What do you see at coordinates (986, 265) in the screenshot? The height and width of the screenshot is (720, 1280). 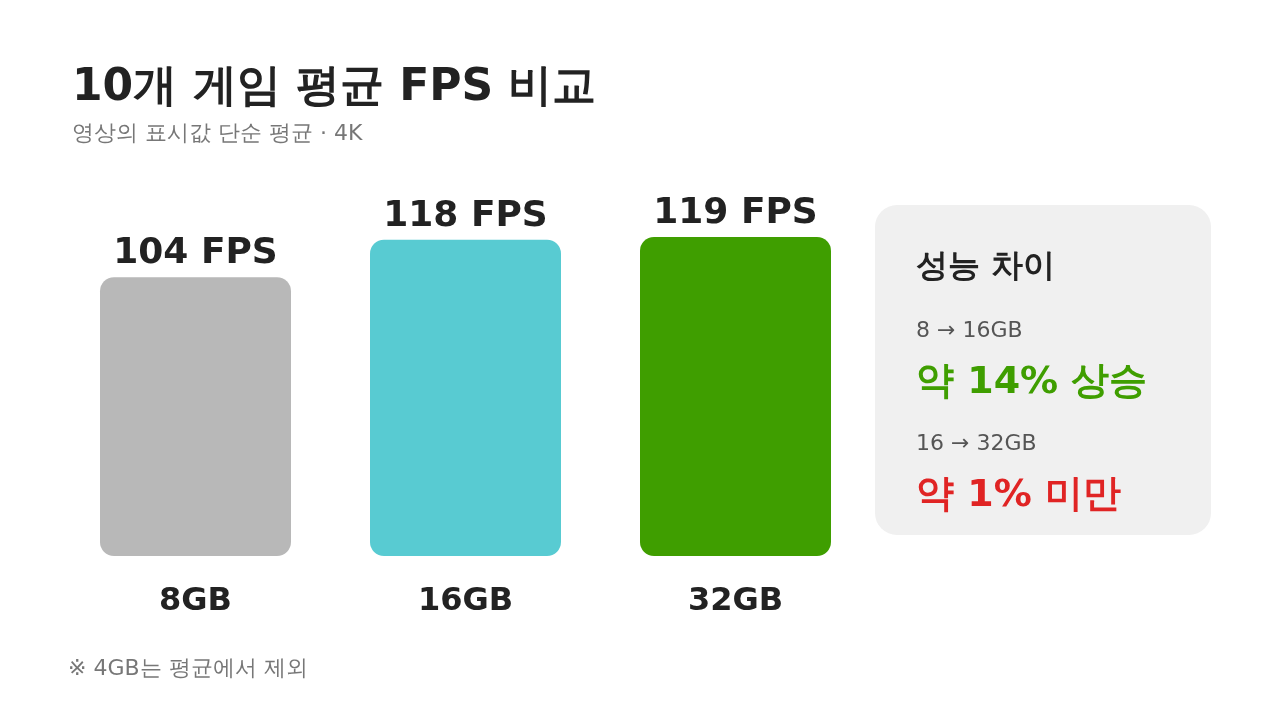 I see `text: 성능 차이` at bounding box center [986, 265].